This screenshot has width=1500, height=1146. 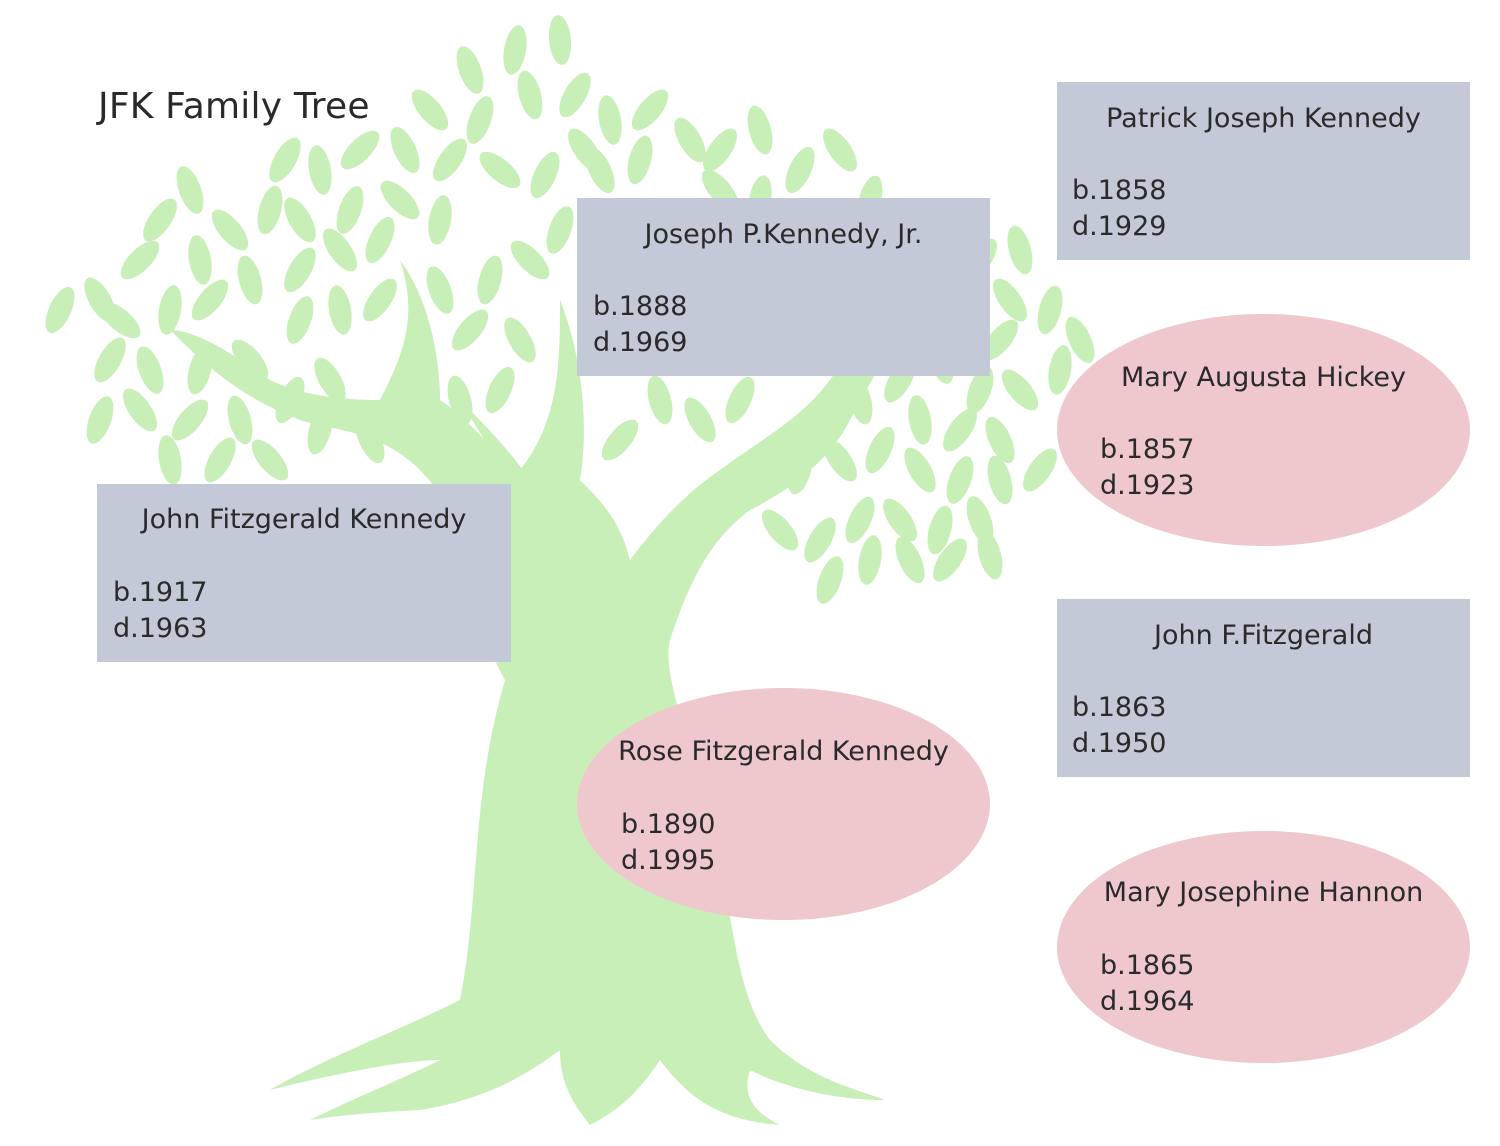 I want to click on birth-year: b.1865, so click(x=1147, y=965).